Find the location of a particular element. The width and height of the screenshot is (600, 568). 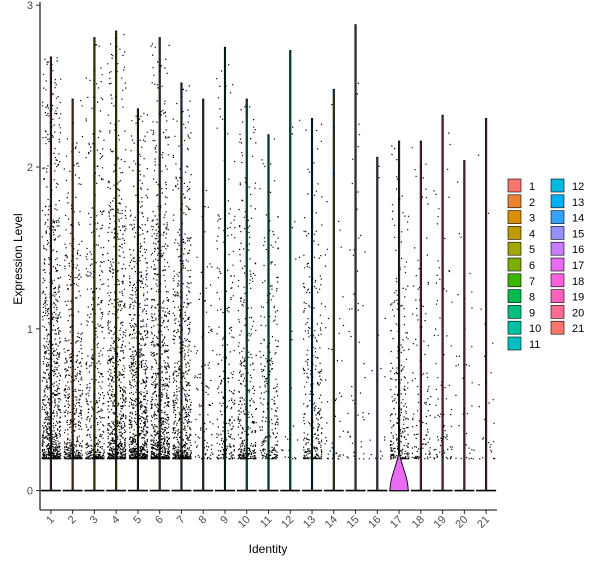

x-tick-label-1: 1 is located at coordinates (50, 520).